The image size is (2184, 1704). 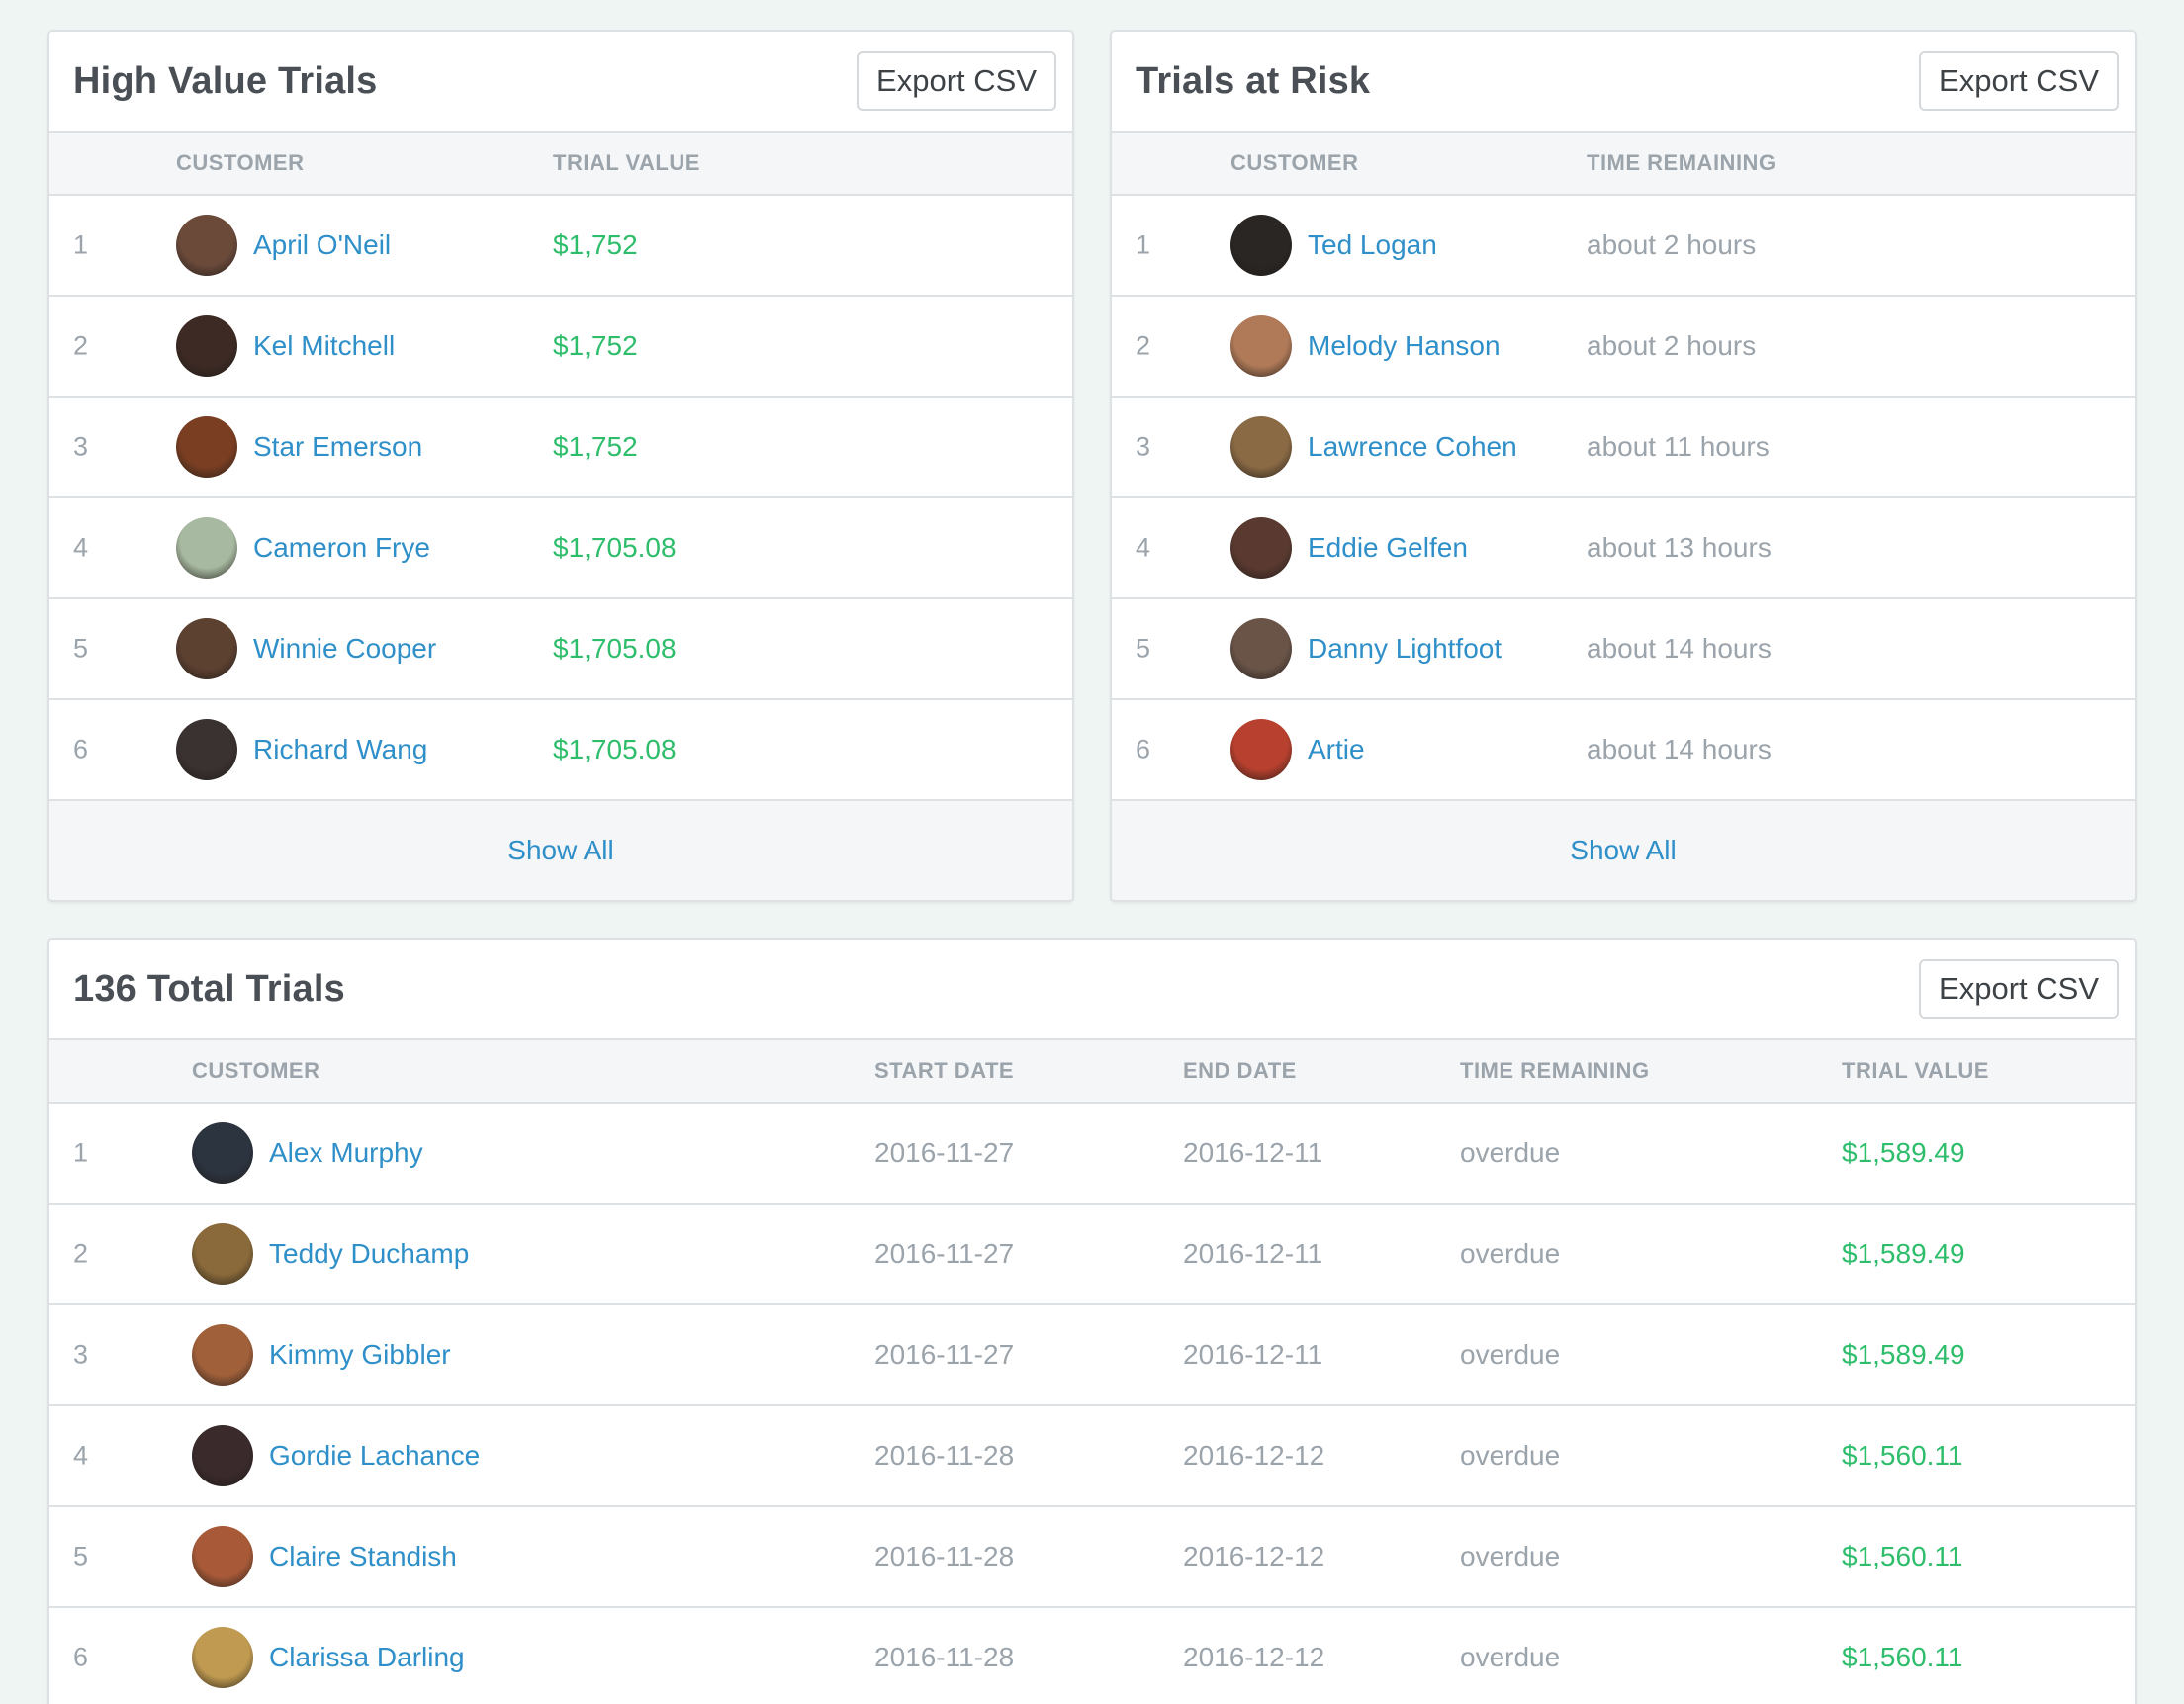 I want to click on table-row: 4 Eddie Gelfen about 13 hours, so click(x=1623, y=548).